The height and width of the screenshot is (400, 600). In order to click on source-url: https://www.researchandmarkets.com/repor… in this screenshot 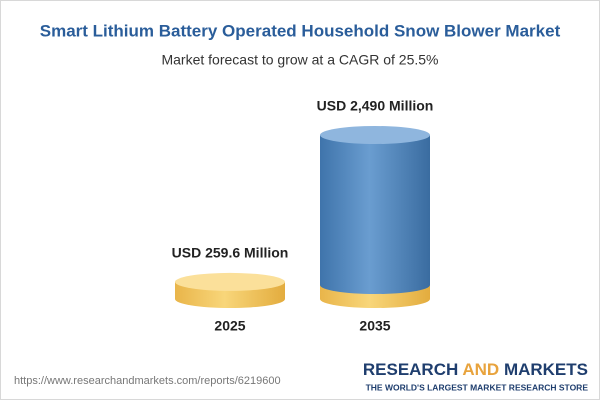, I will do `click(147, 381)`.